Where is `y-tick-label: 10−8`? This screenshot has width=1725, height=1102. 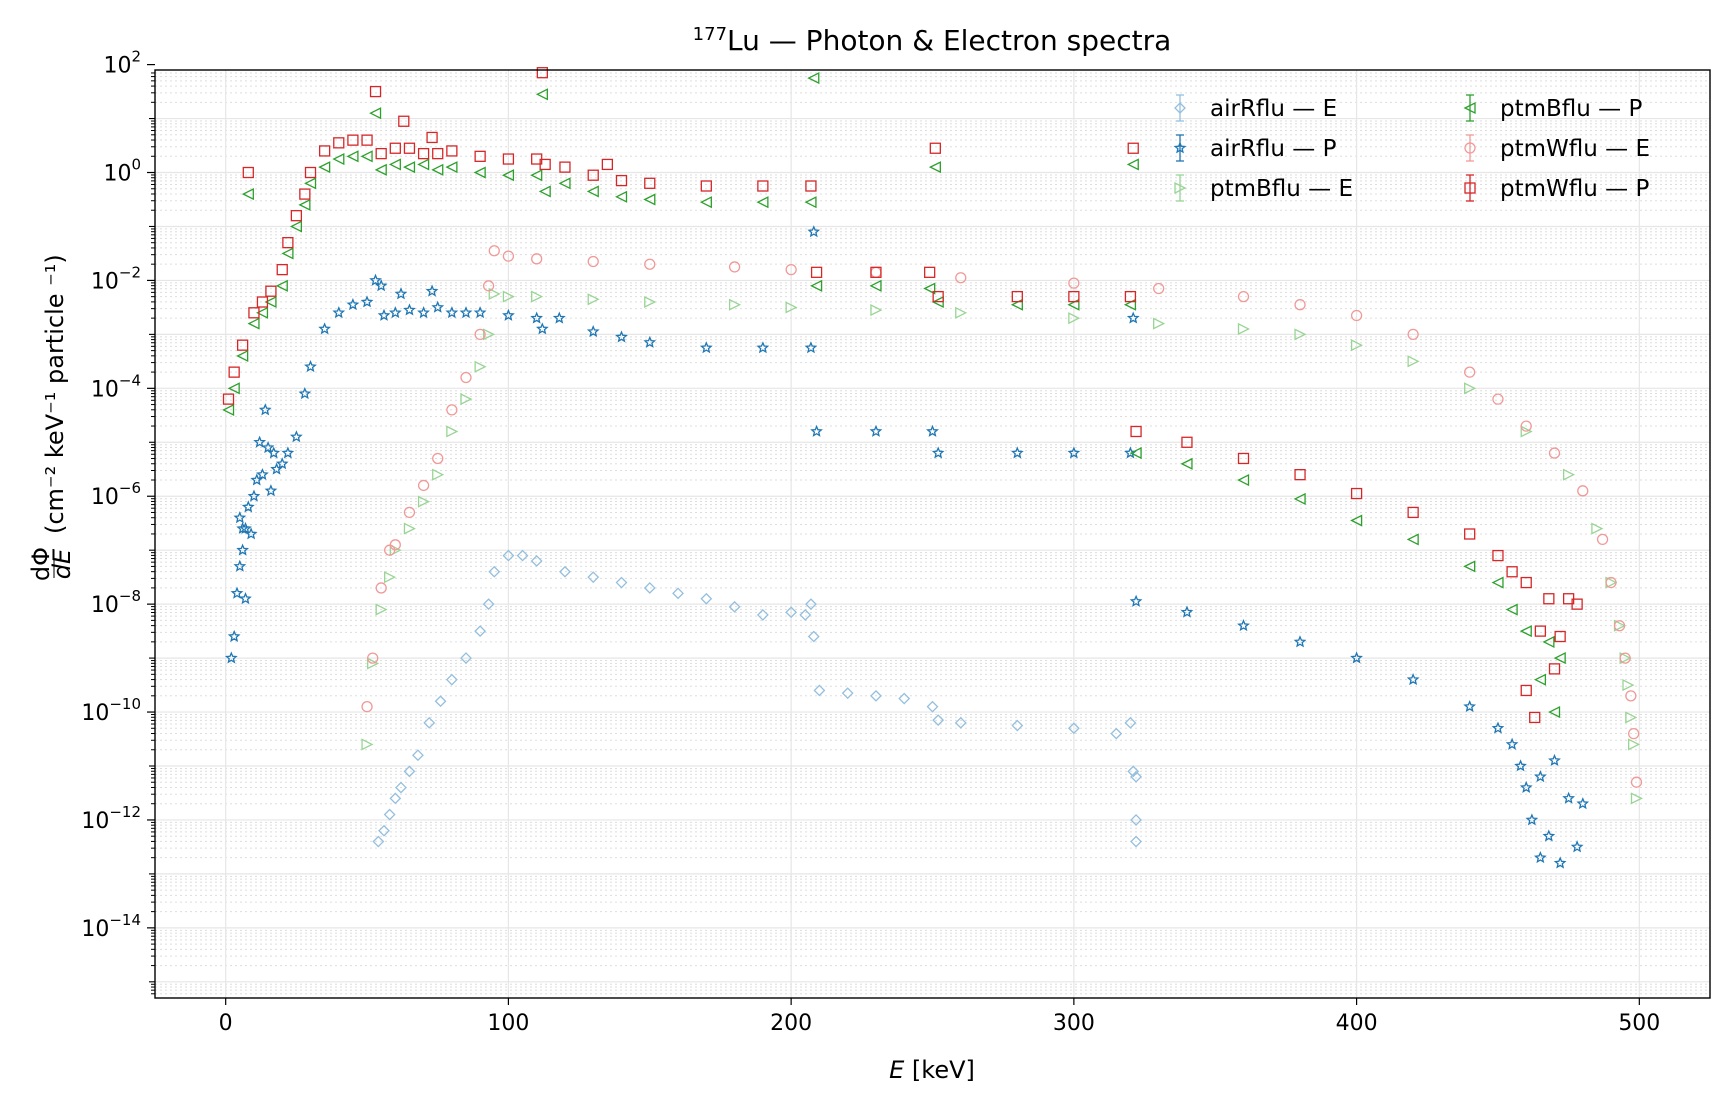 y-tick-label: 10−8 is located at coordinates (116, 602).